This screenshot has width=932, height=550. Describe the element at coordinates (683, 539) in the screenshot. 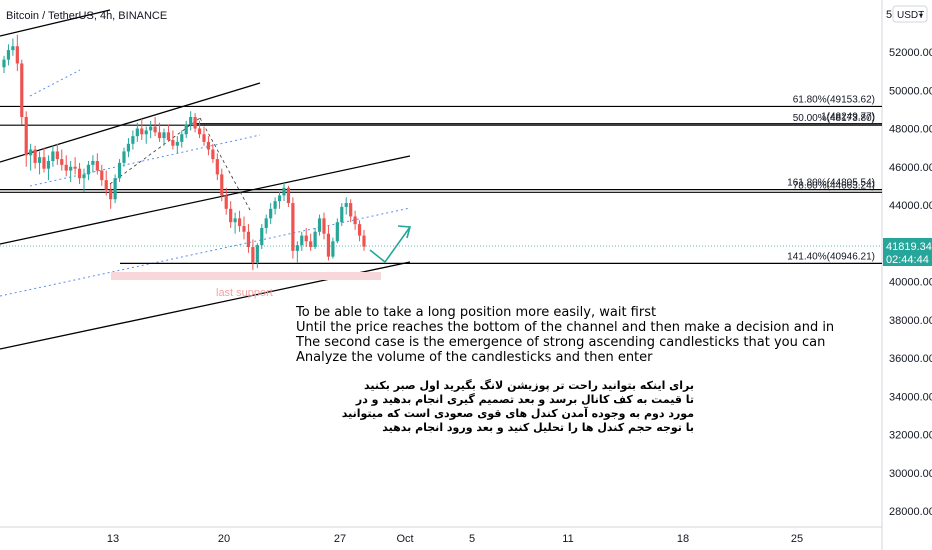

I see `time-tick-label: 18` at that location.